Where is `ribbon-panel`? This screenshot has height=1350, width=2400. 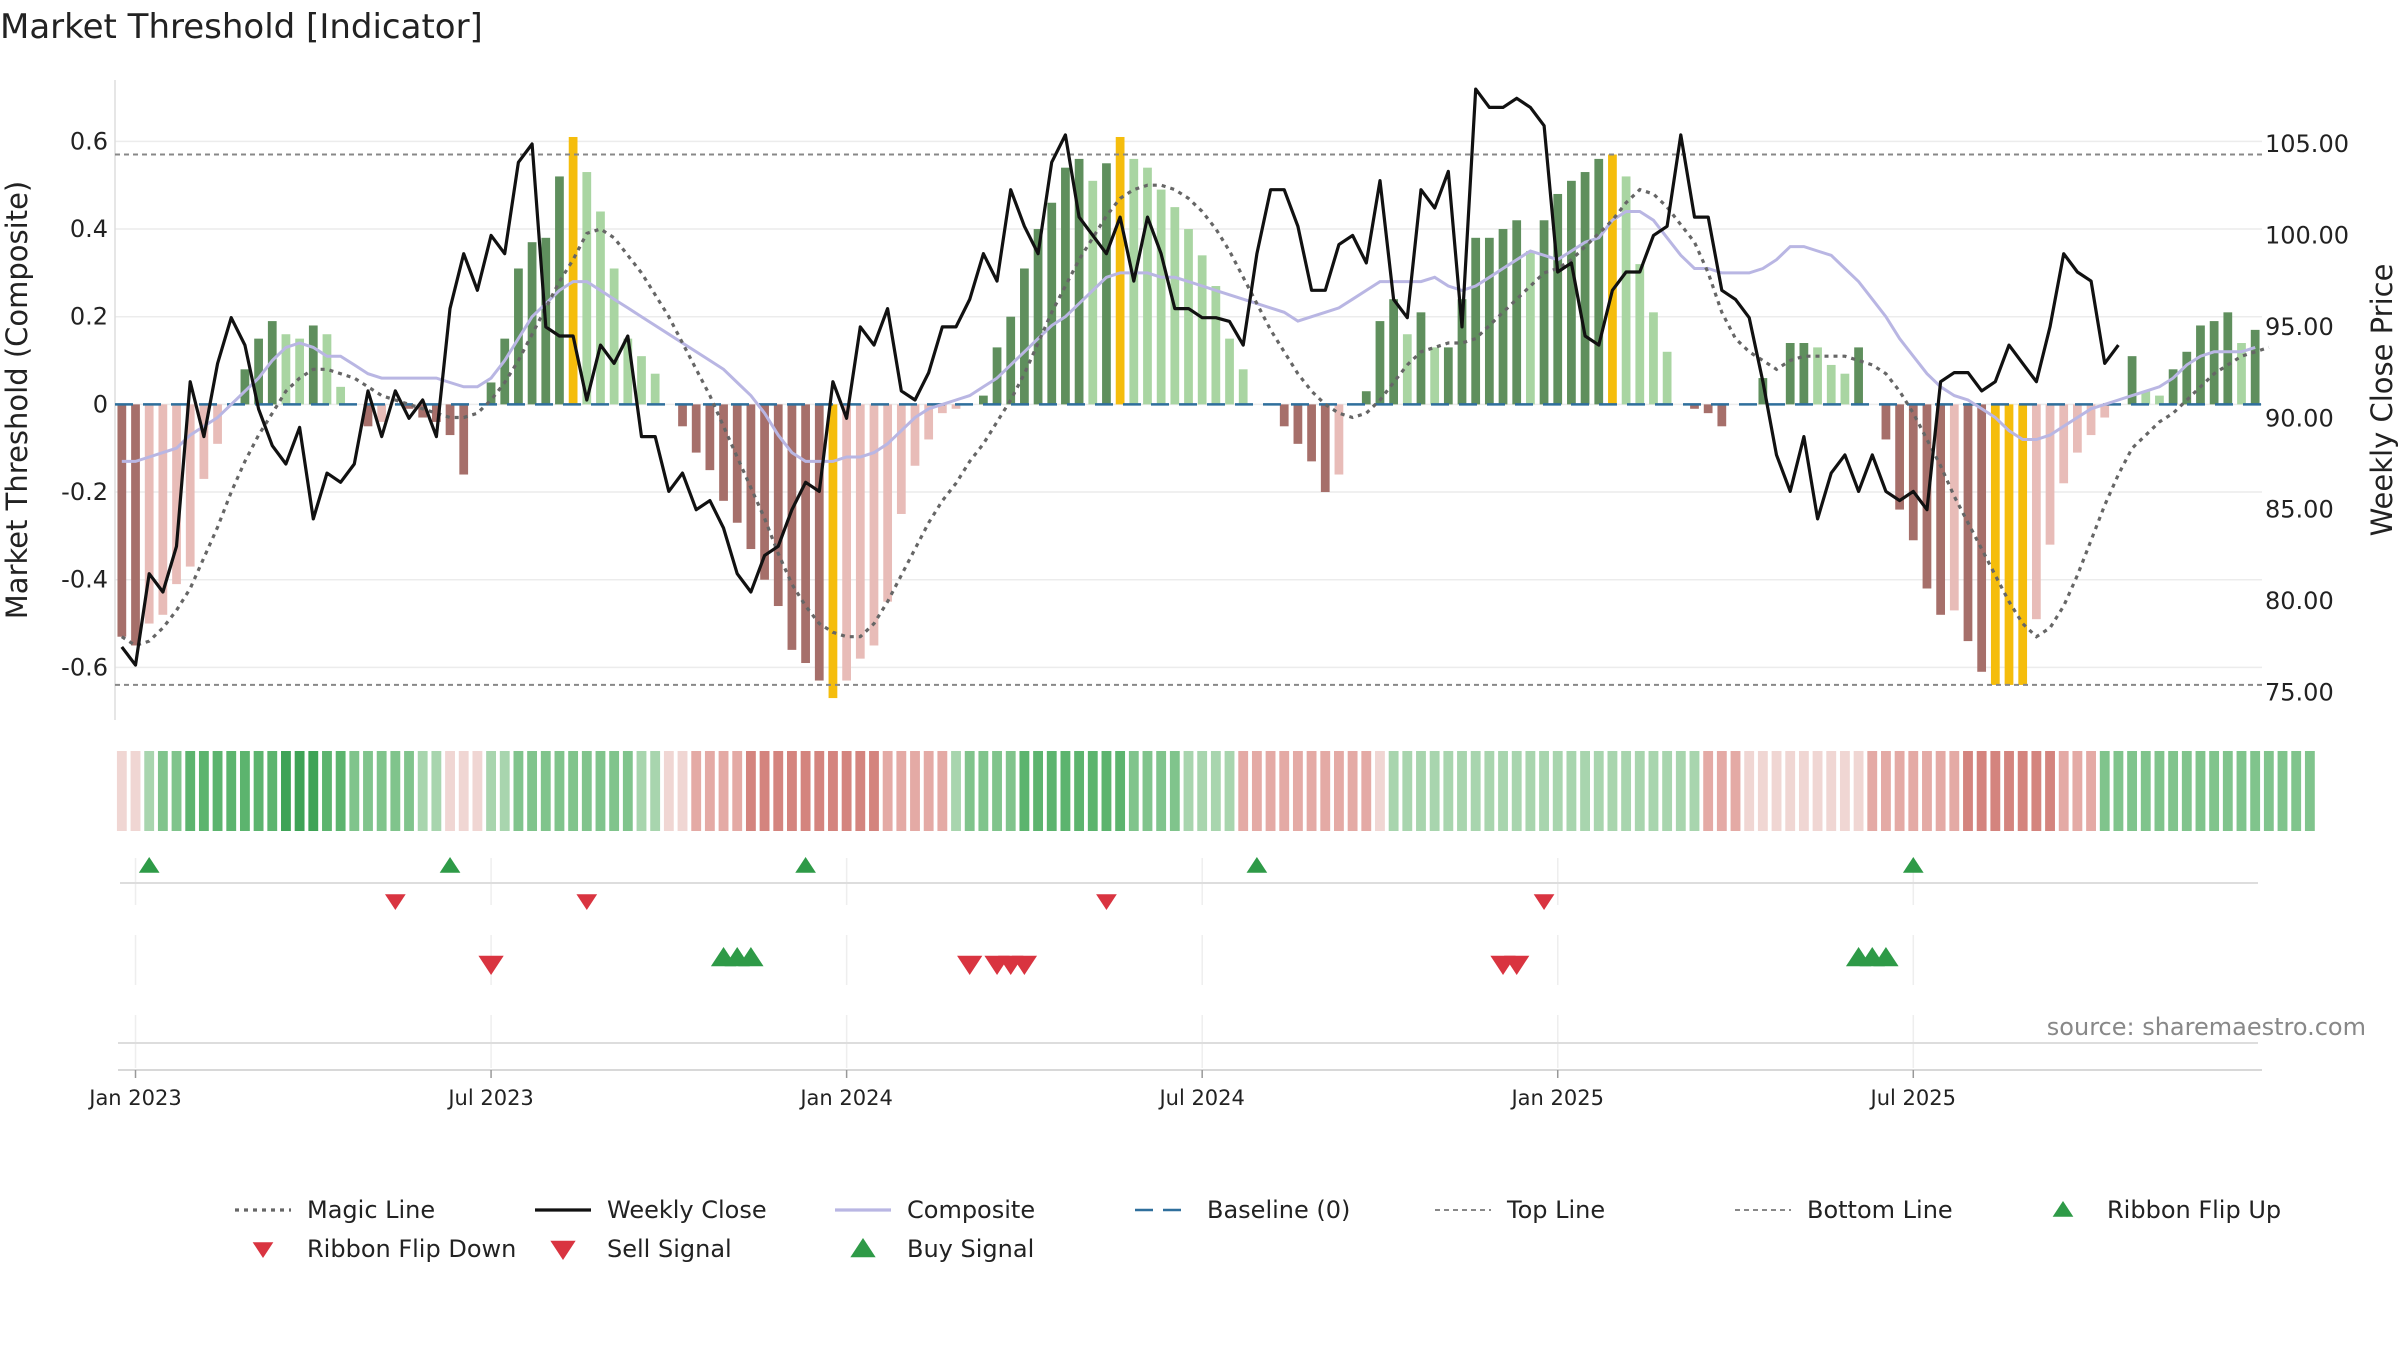 ribbon-panel is located at coordinates (1215, 791).